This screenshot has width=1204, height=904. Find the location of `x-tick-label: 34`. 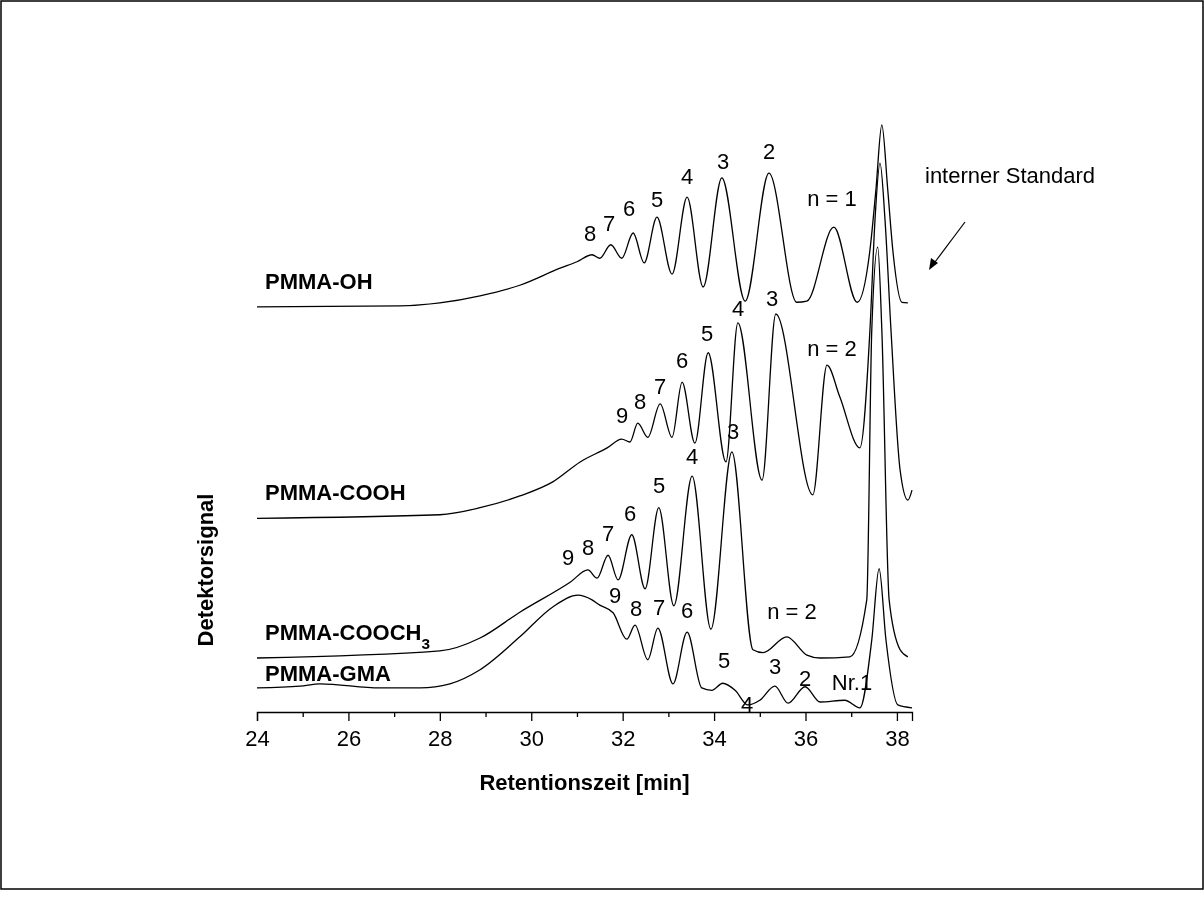

x-tick-label: 34 is located at coordinates (714, 738).